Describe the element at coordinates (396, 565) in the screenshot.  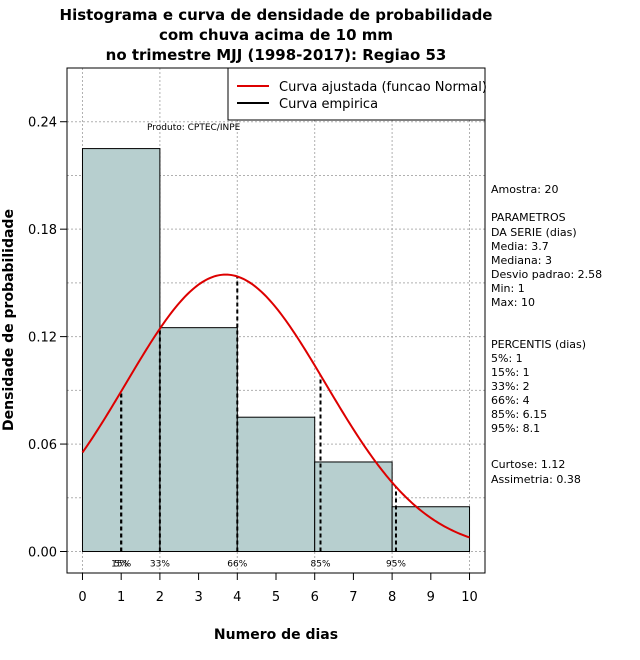
I see `percentile-label-5: 95%` at that location.